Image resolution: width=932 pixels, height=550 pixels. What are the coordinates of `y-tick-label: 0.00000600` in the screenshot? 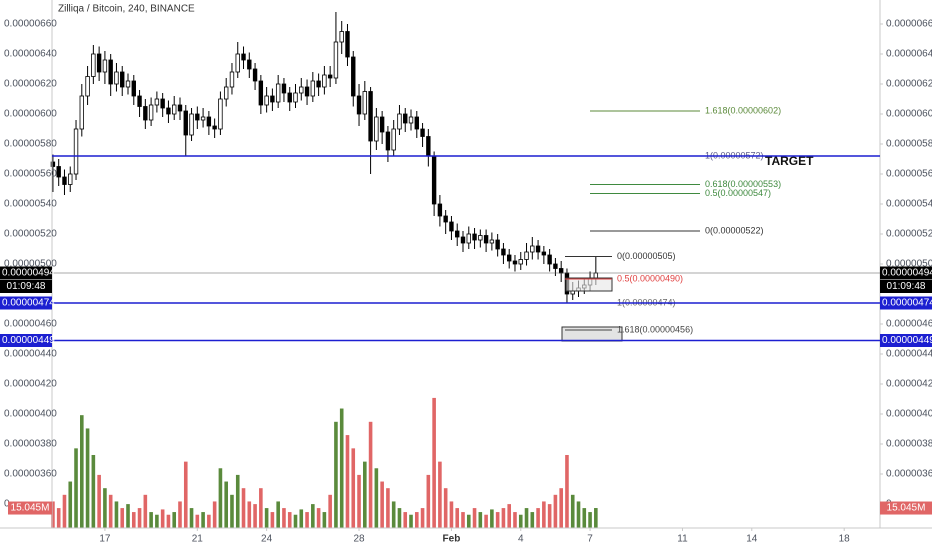 It's located at (909, 114).